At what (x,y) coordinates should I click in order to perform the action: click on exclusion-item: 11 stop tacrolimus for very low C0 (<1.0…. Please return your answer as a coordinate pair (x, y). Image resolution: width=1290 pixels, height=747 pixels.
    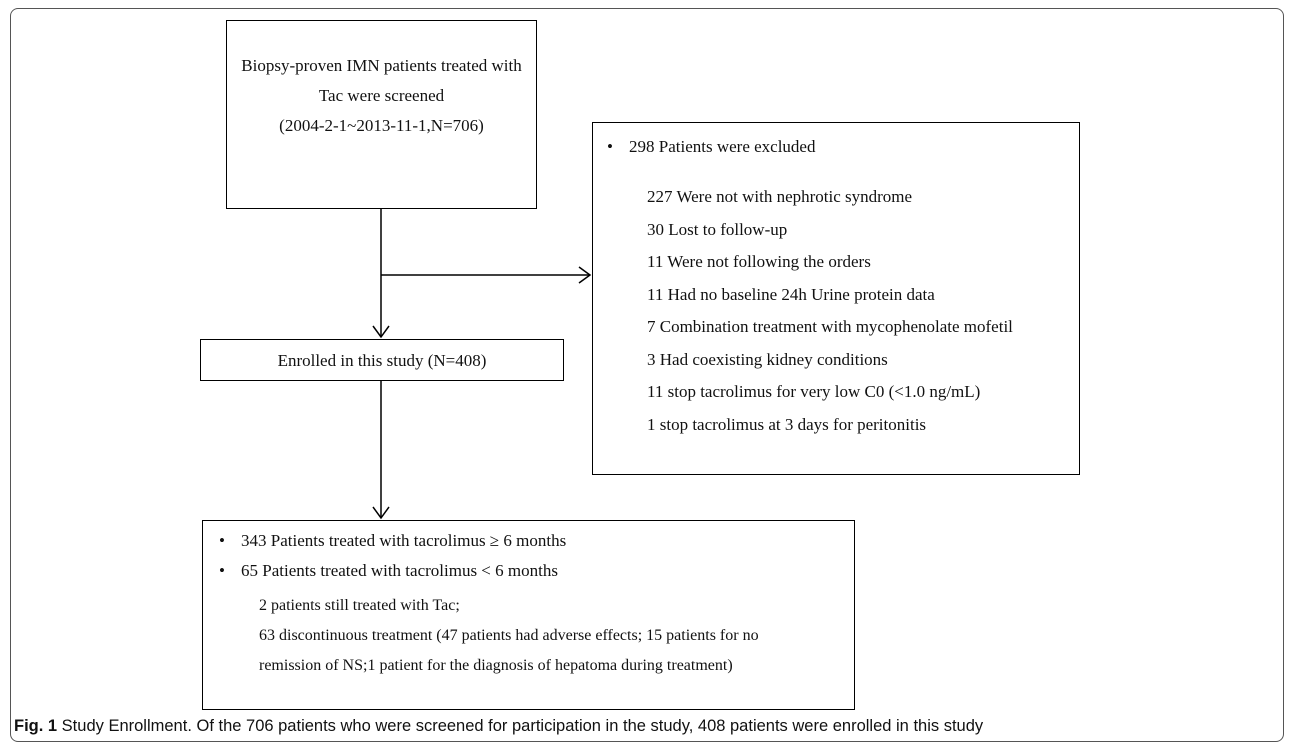
    Looking at the image, I should click on (814, 391).